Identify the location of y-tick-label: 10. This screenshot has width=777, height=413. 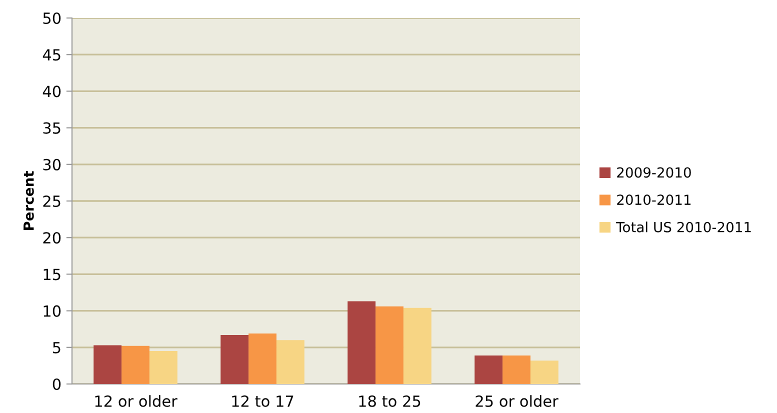
(52, 311).